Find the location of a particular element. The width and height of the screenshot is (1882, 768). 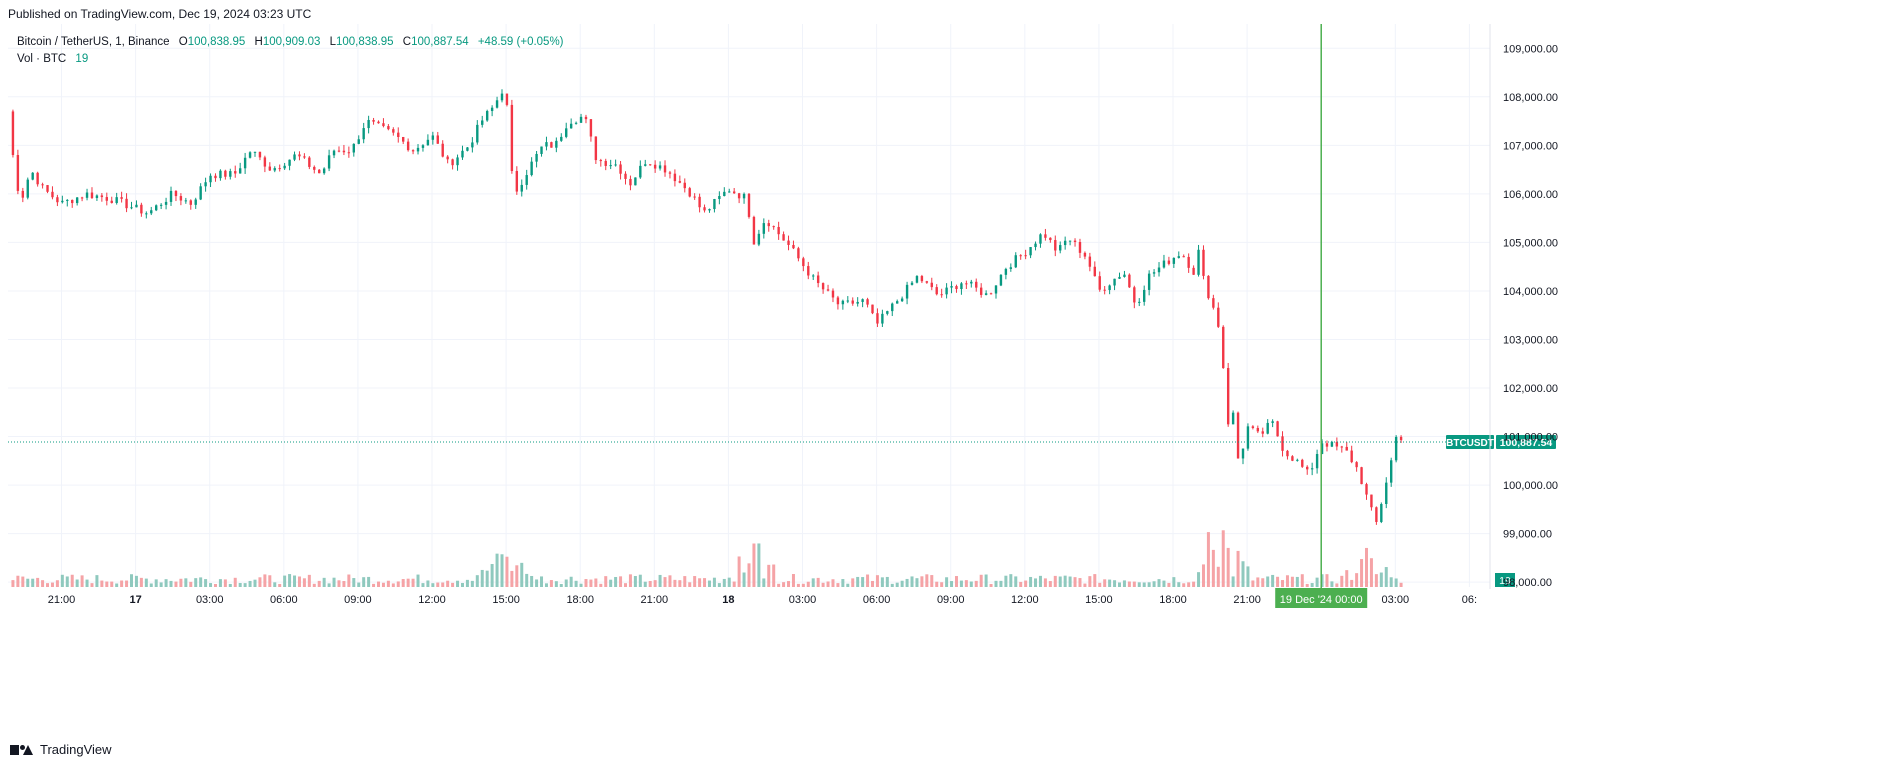

volume-label: Vol · BTC is located at coordinates (42, 59).